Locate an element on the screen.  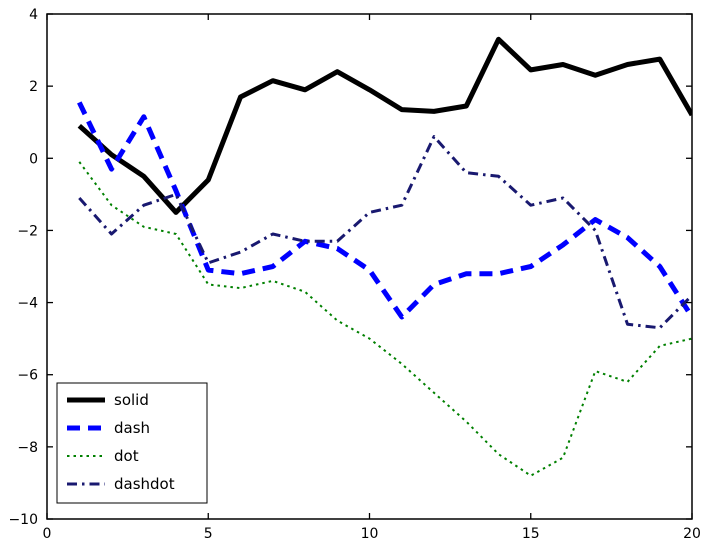
legend-entry: dashdot is located at coordinates (121, 484).